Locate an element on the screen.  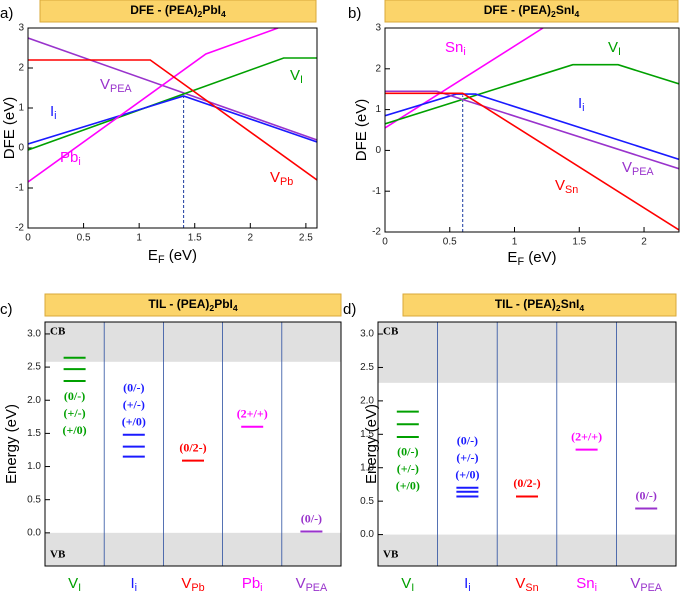
series-label: Sni is located at coordinates (455, 48).